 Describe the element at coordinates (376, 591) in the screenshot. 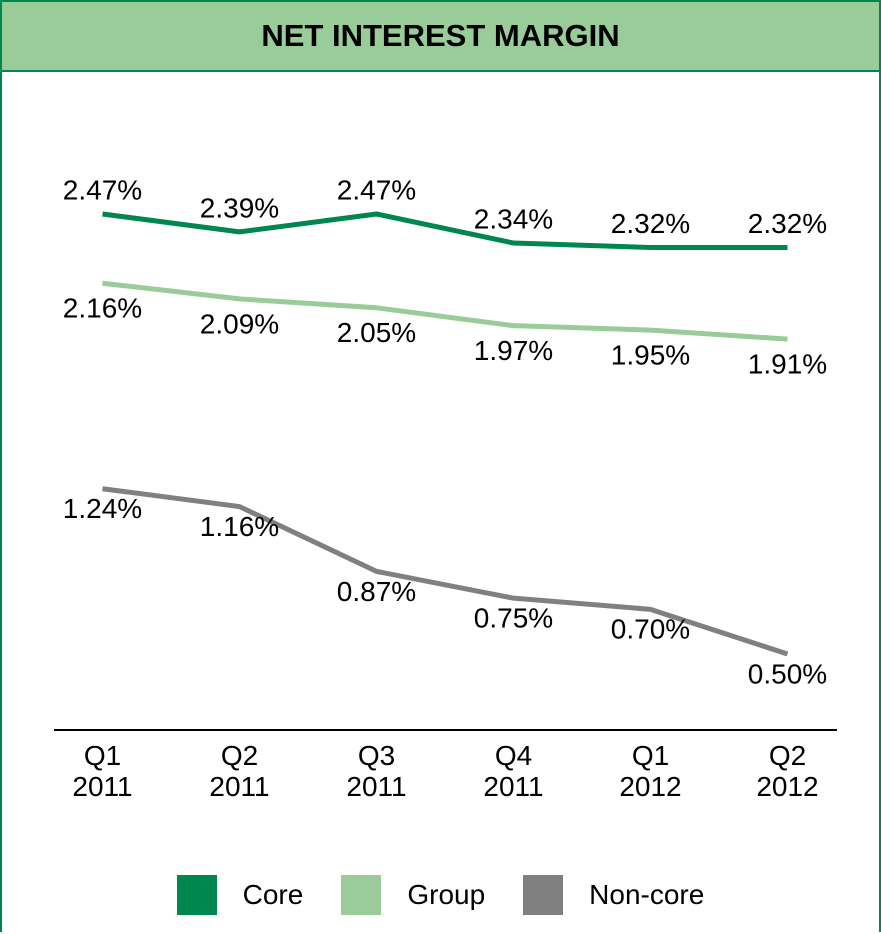

I see `data-label: 0.87%` at that location.